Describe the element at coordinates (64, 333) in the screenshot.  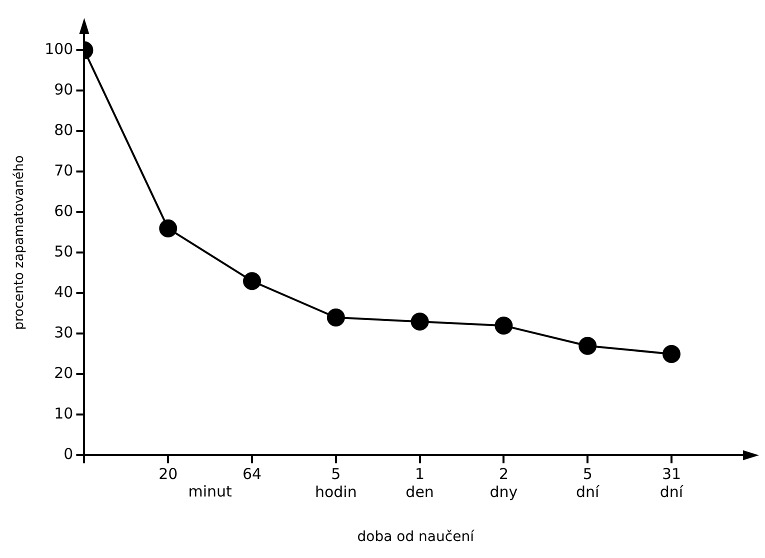
I see `y-tick-label: 30` at that location.